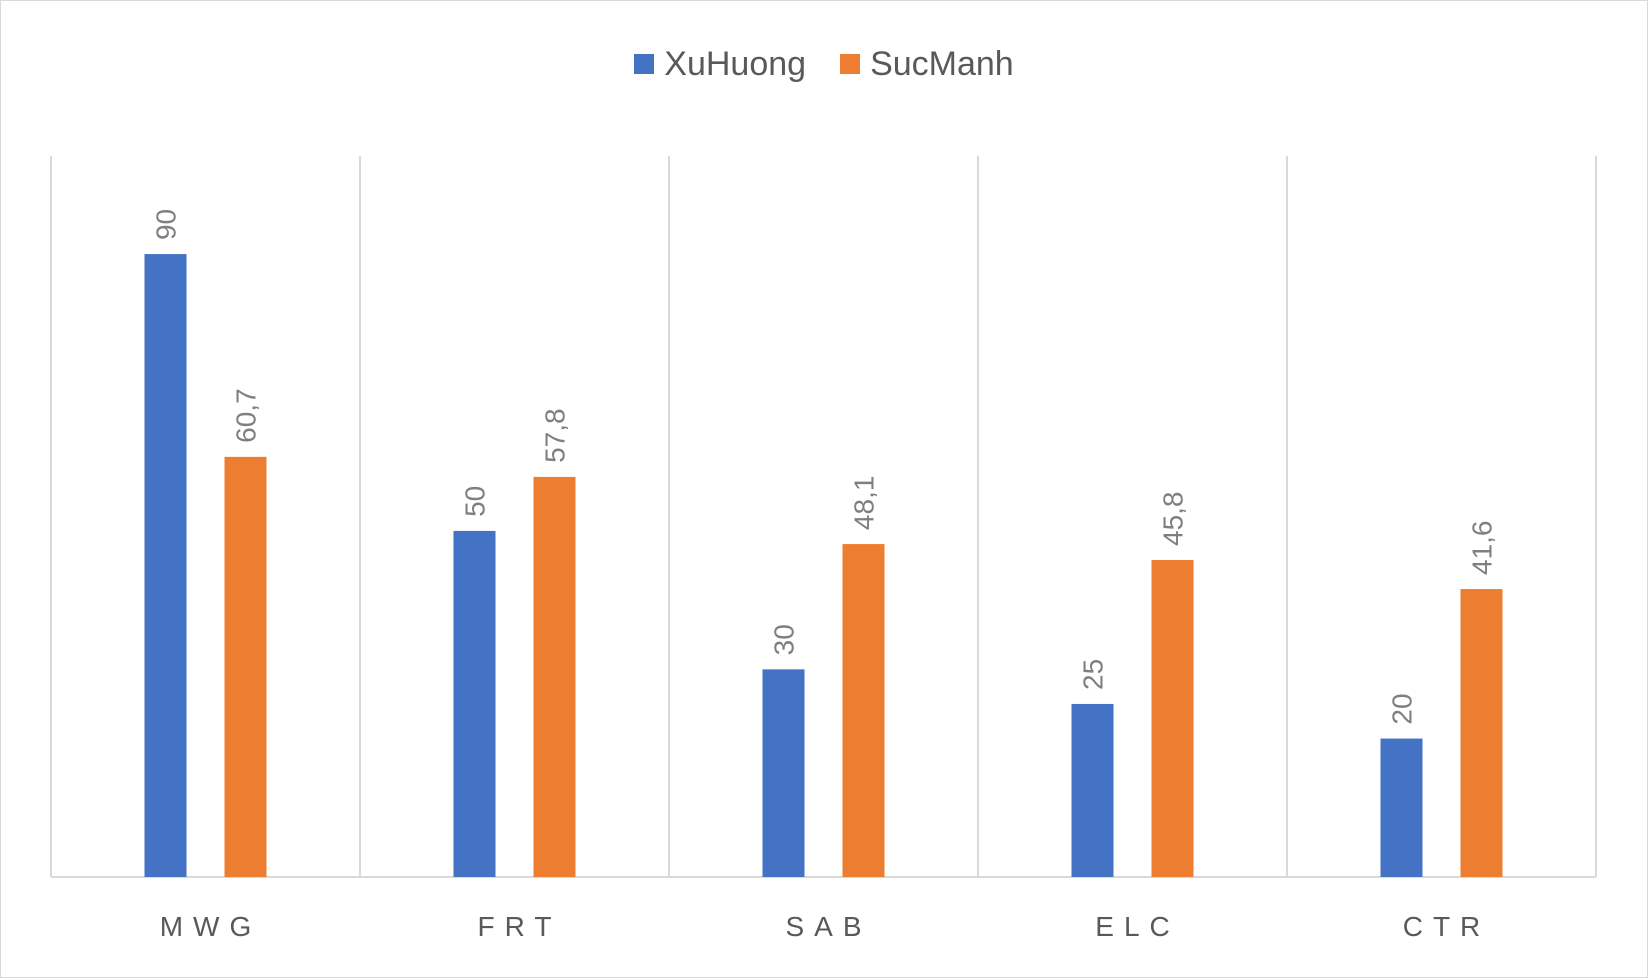 The height and width of the screenshot is (978, 1648). I want to click on data-label-xuhuong-sab: 30, so click(784, 639).